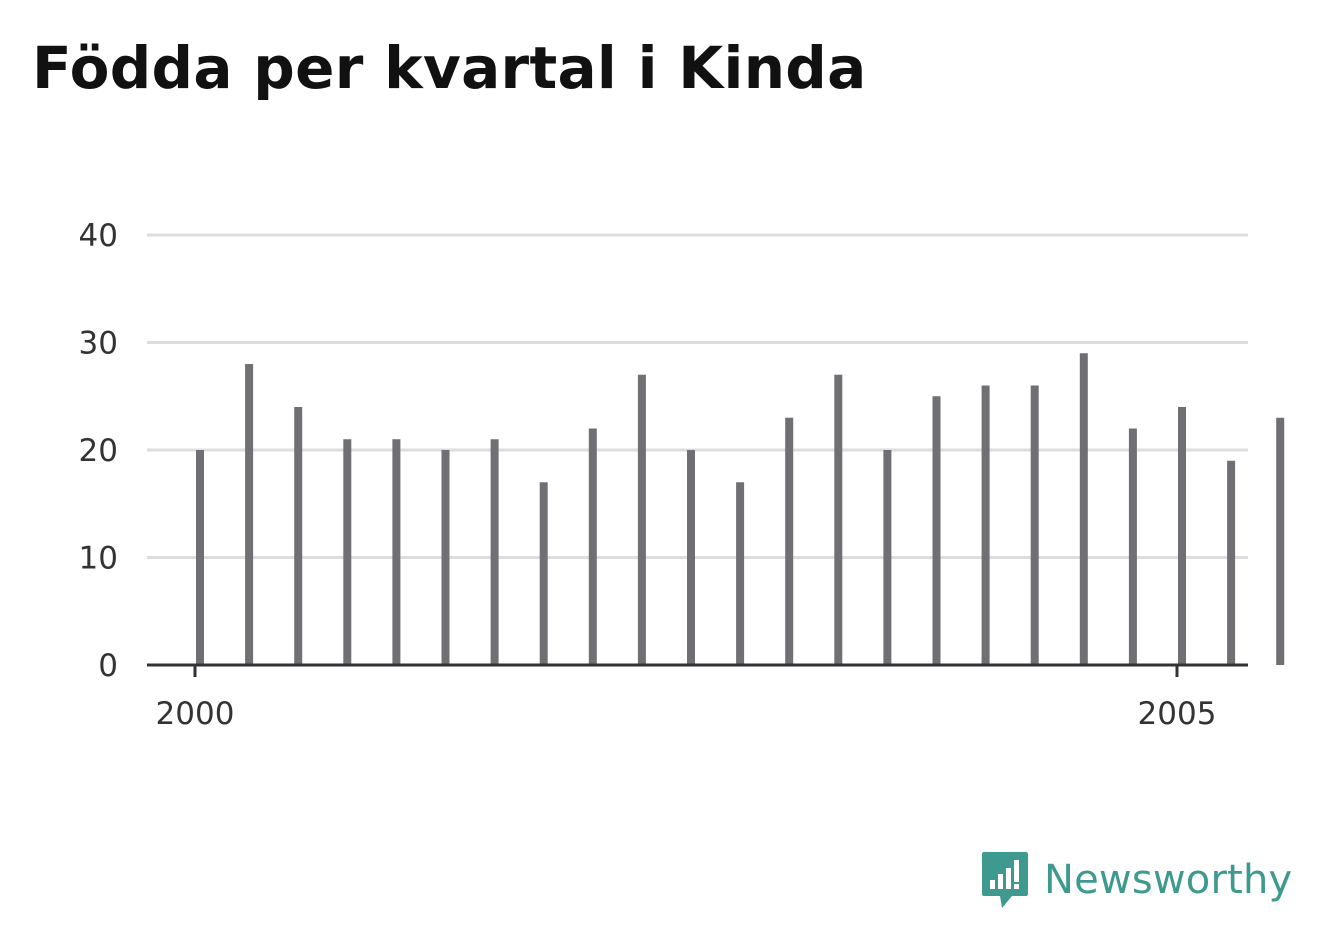 Image resolution: width=1322 pixels, height=939 pixels. Describe the element at coordinates (697, 697) in the screenshot. I see `x-axis: 200020052010201520202025` at that location.